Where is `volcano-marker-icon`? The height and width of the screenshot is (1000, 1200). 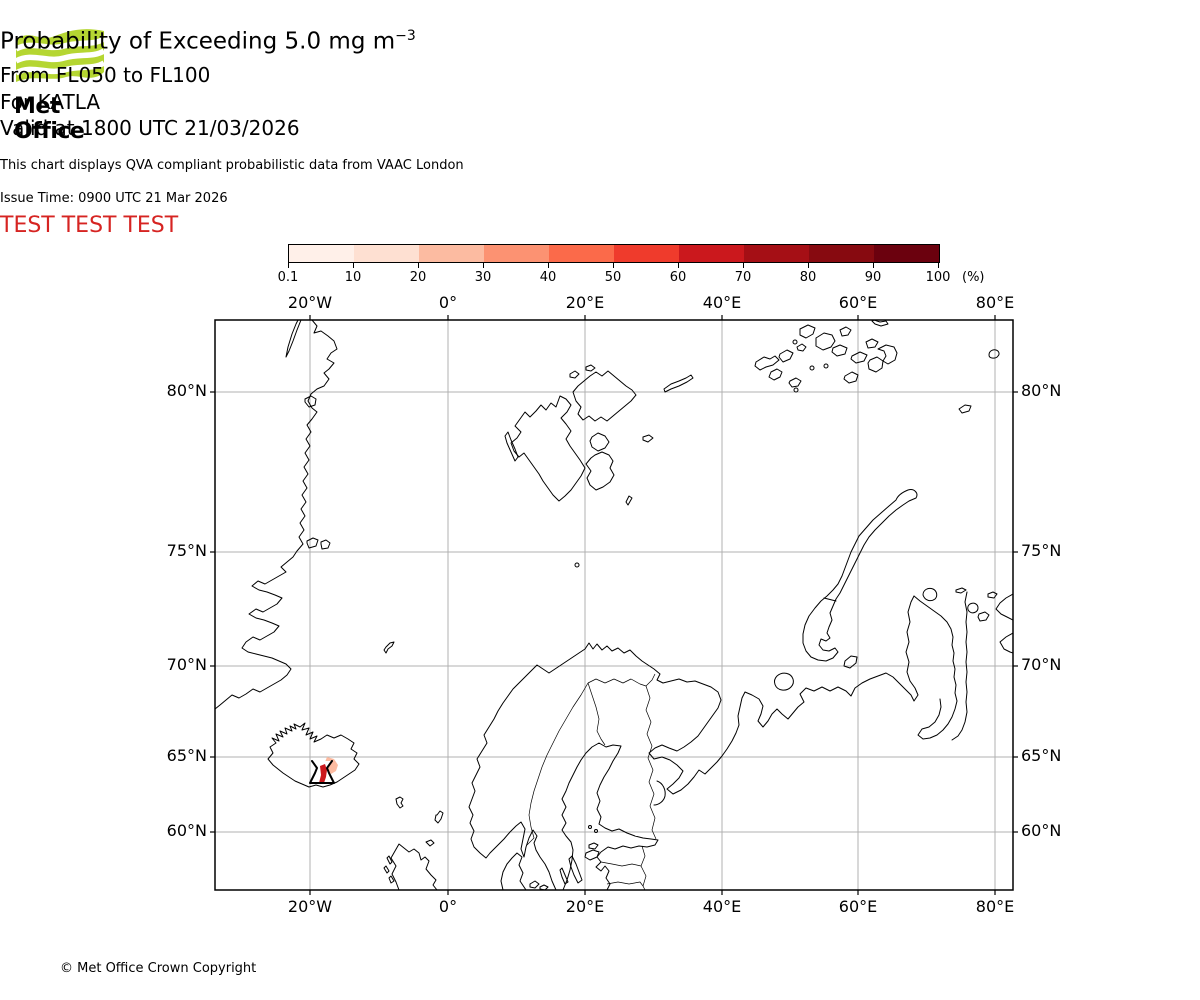 volcano-marker-icon is located at coordinates (322, 772).